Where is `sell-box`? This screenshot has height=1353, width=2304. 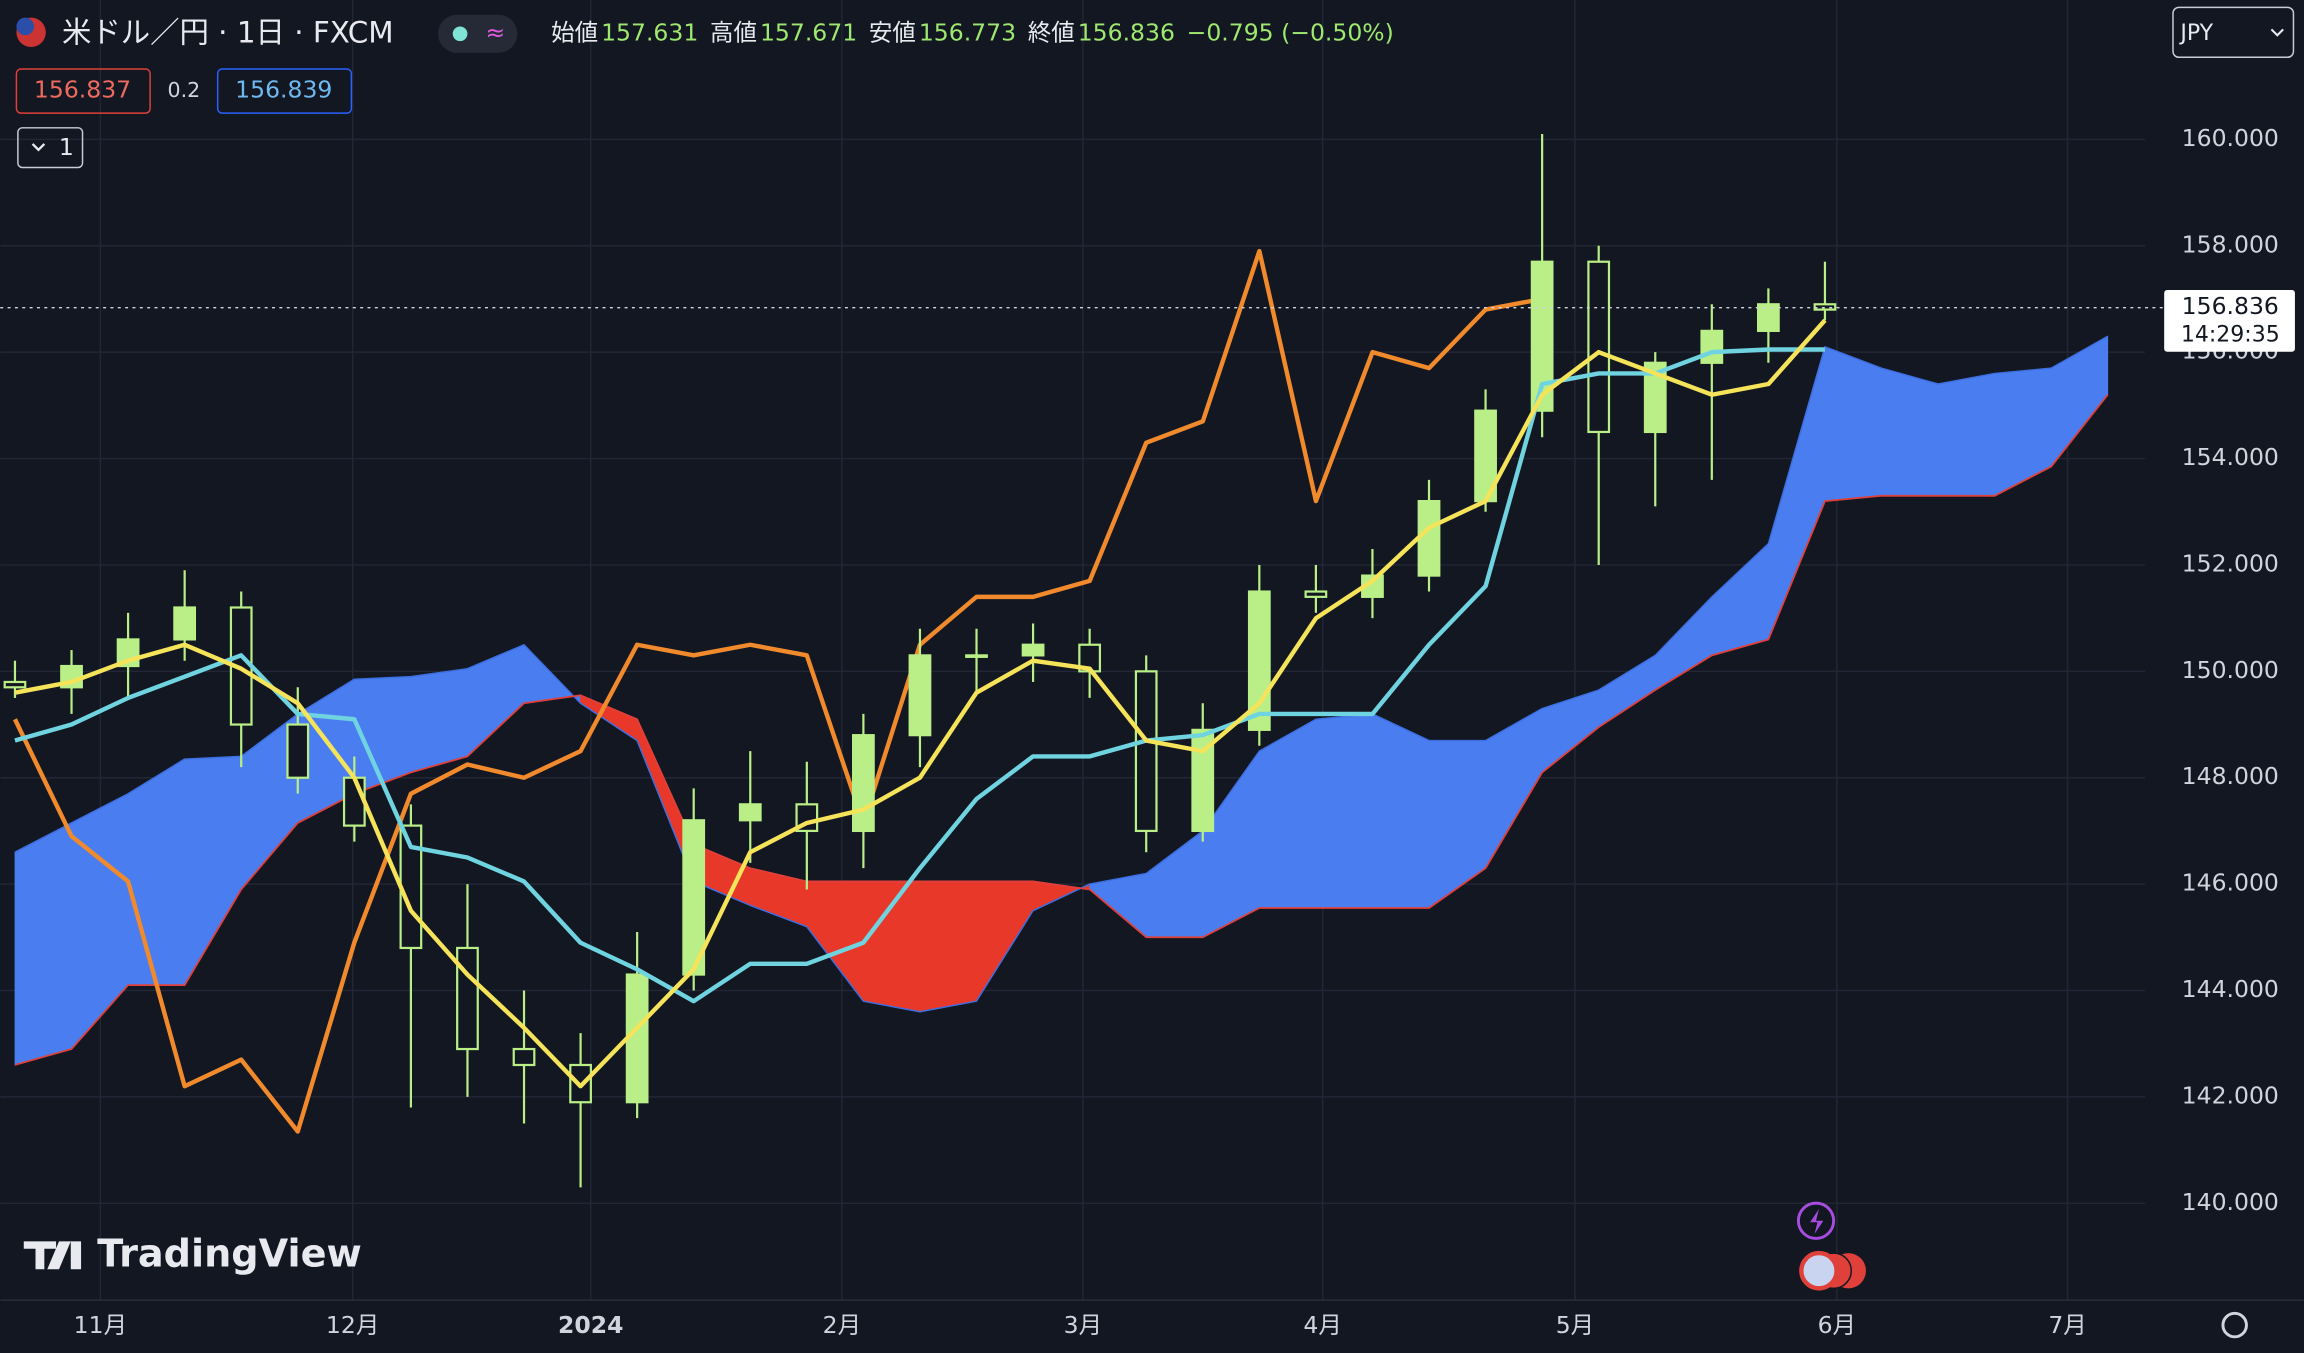
sell-box is located at coordinates (83, 91).